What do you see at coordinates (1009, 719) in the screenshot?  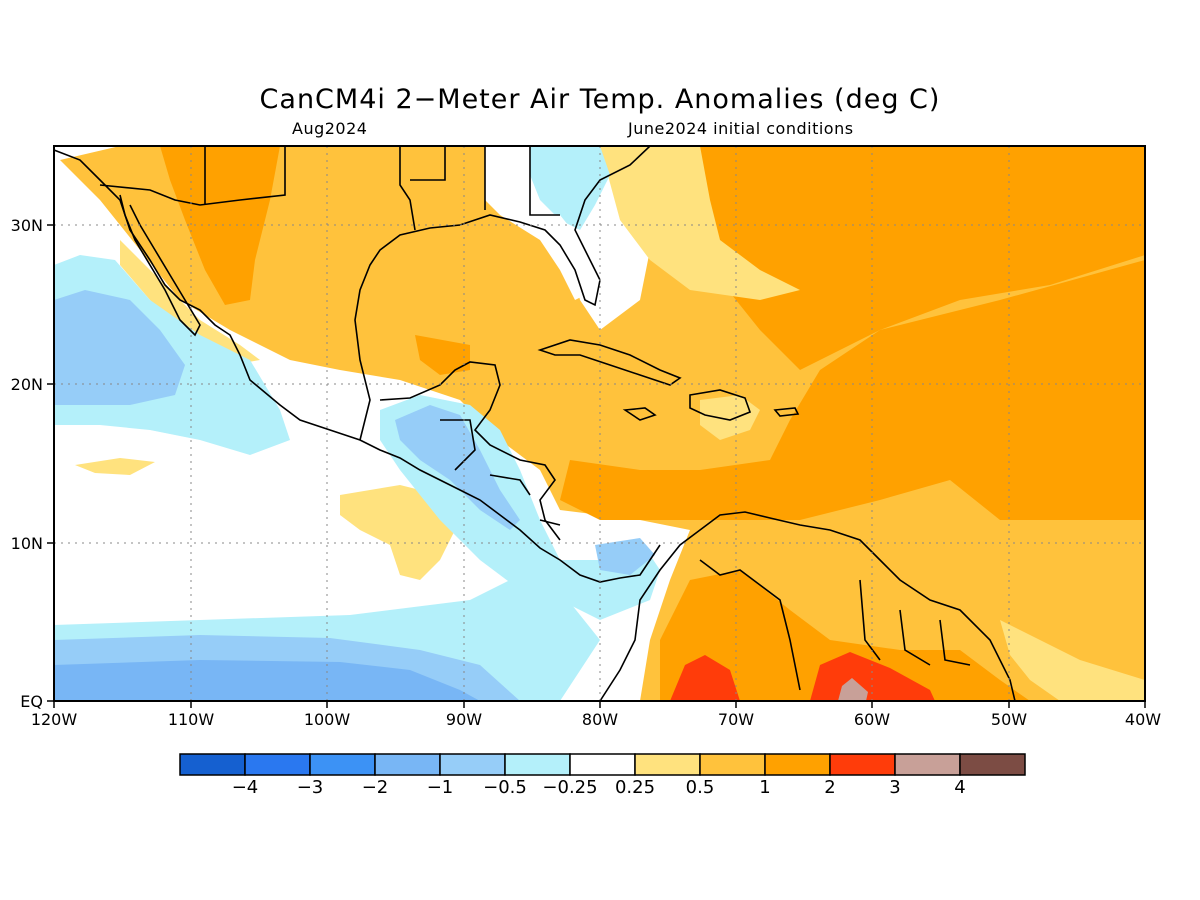 I see `lon-label: 50W` at bounding box center [1009, 719].